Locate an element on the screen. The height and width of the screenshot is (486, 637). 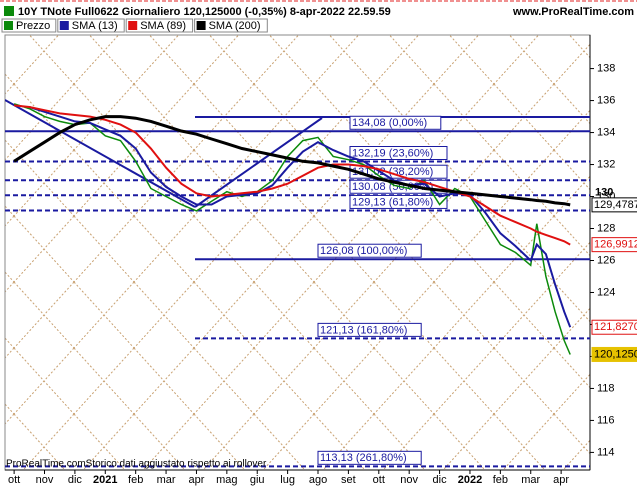
y-tick-label: 128 is located at coordinates (606, 228).